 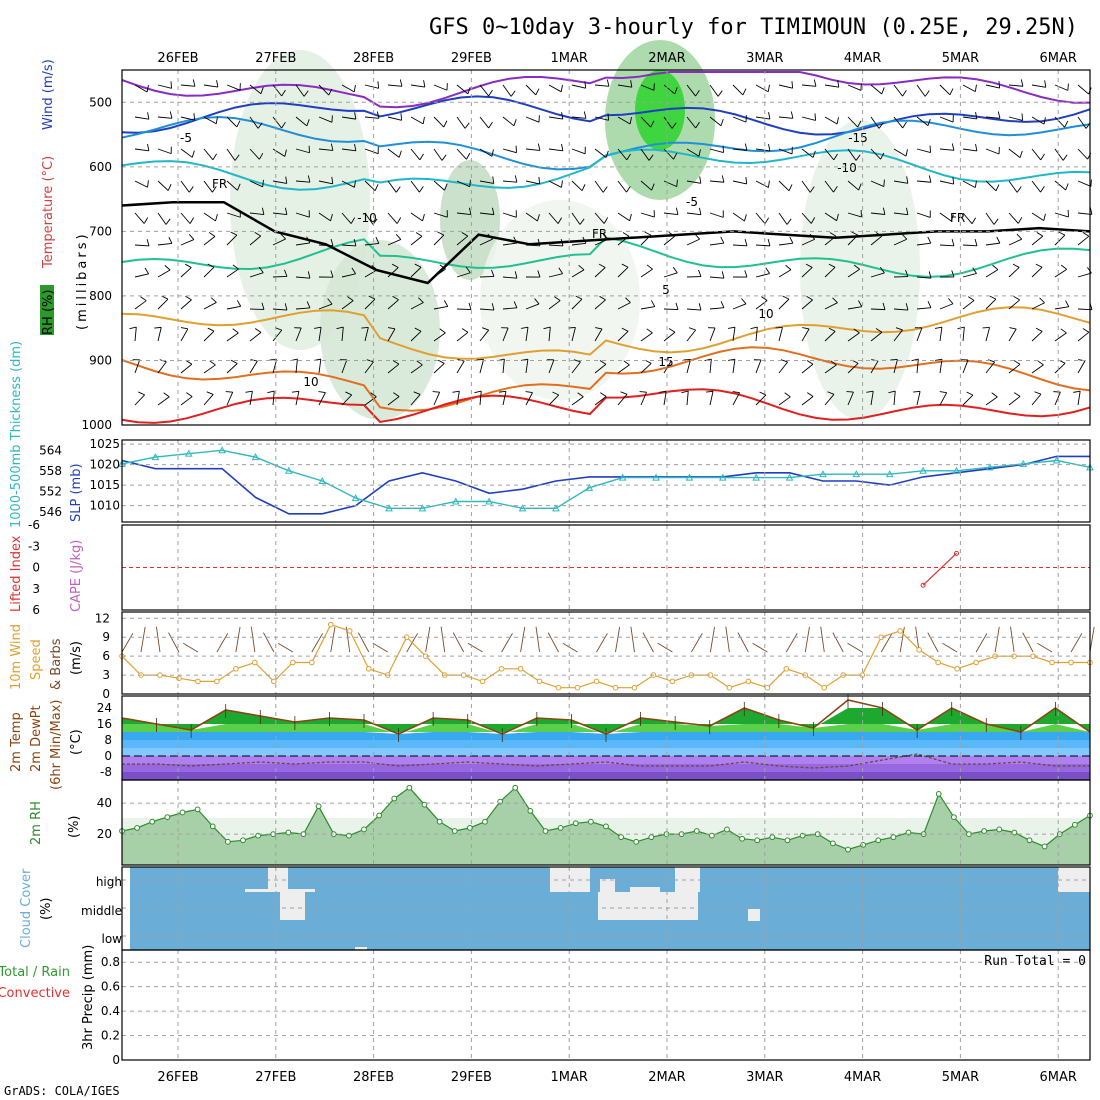 I want to click on slp-tick: 1010, so click(x=104, y=506).